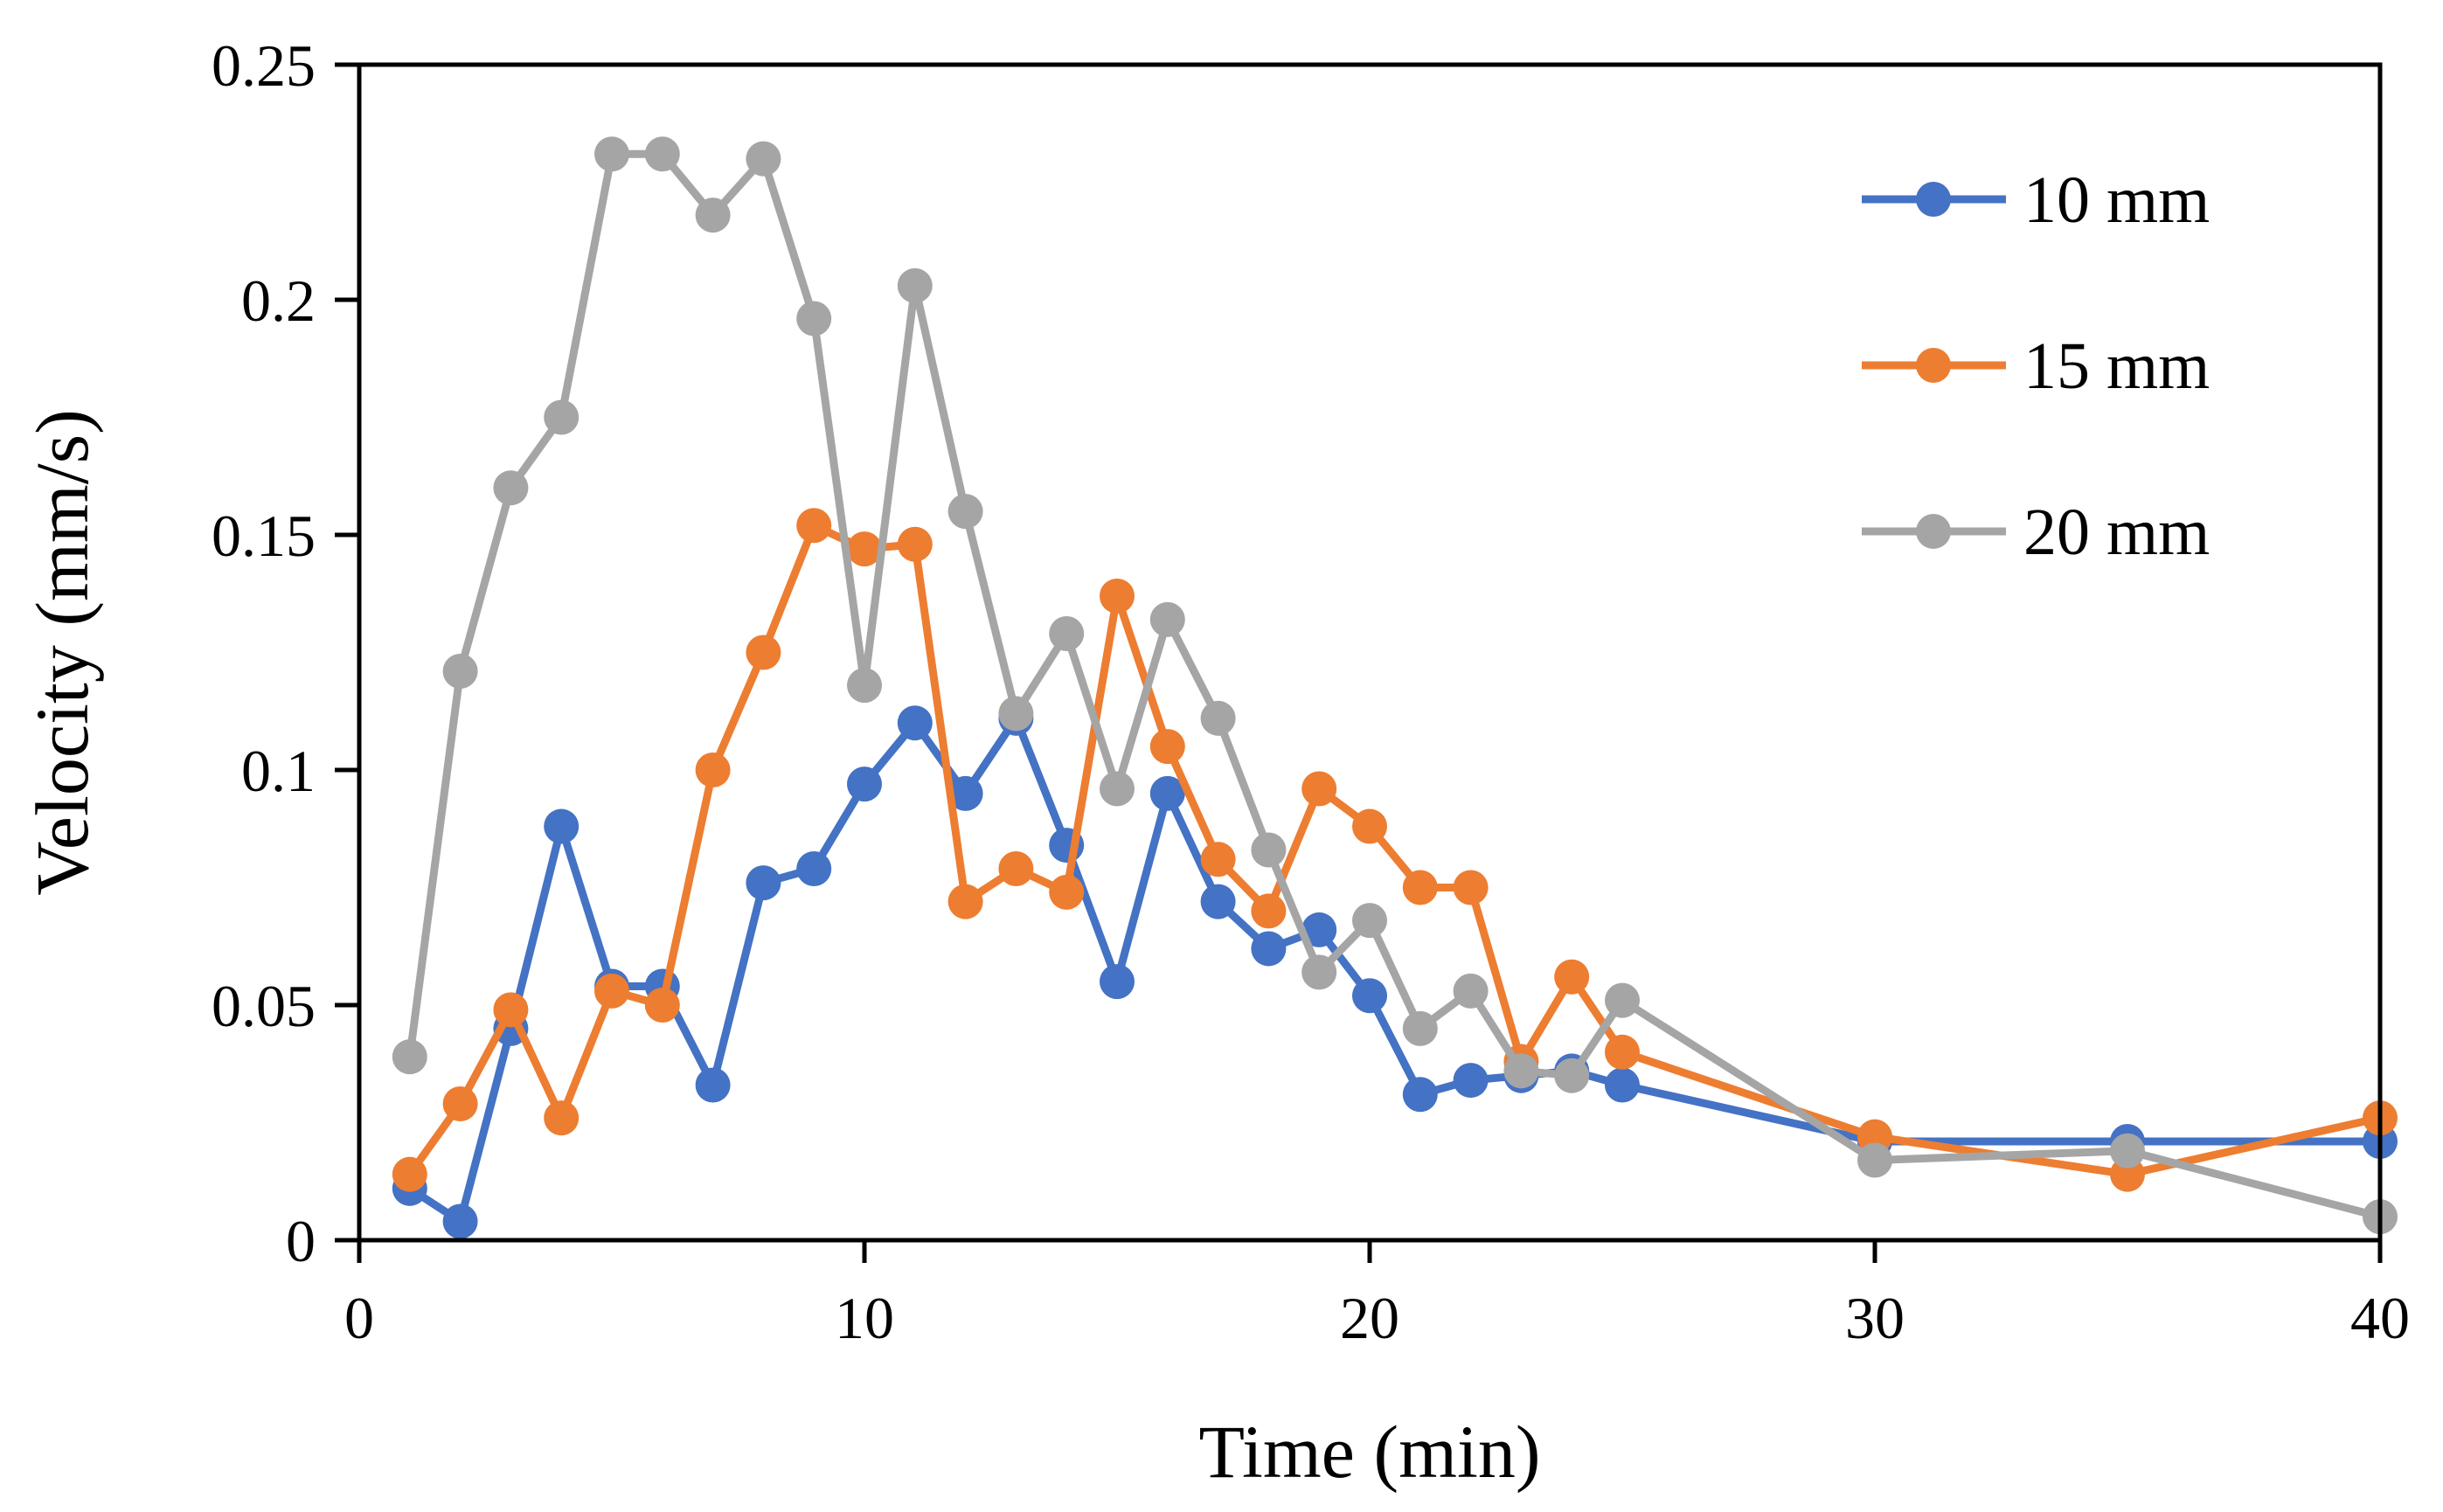 The width and height of the screenshot is (2443, 1512). Describe the element at coordinates (359, 1318) in the screenshot. I see `x-tick-label: 0` at that location.